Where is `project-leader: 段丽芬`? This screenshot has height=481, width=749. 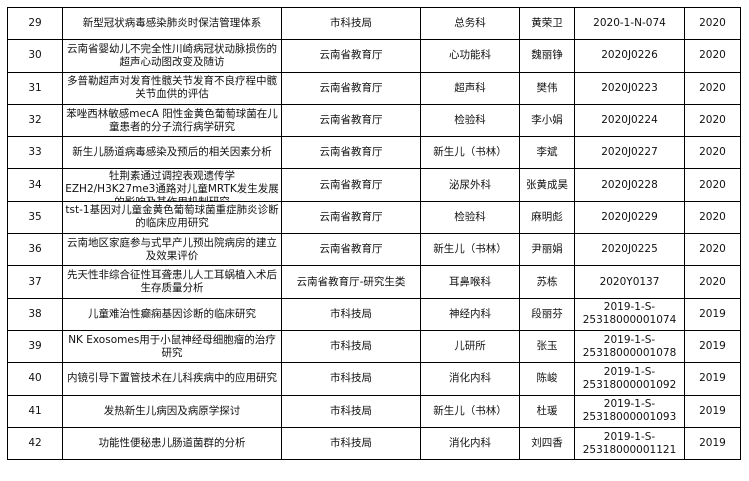
project-leader: 段丽芬 is located at coordinates (547, 313).